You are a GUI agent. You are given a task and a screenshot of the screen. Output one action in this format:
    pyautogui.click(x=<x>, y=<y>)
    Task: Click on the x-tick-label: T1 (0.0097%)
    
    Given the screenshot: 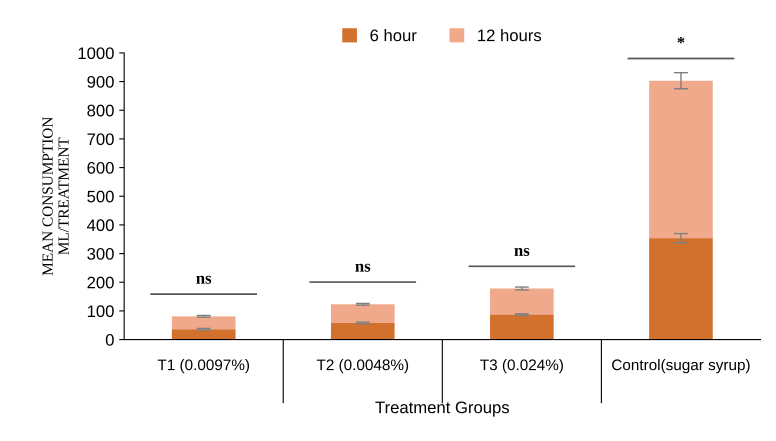 What is the action you would take?
    pyautogui.click(x=204, y=366)
    